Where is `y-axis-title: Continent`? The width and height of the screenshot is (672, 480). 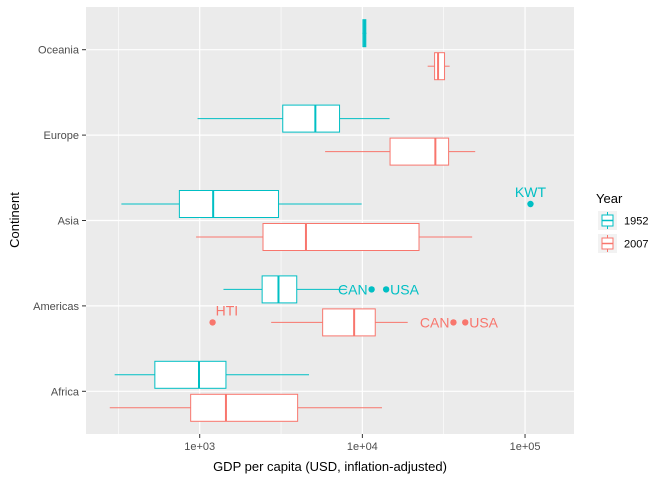 y-axis-title: Continent is located at coordinates (14, 220).